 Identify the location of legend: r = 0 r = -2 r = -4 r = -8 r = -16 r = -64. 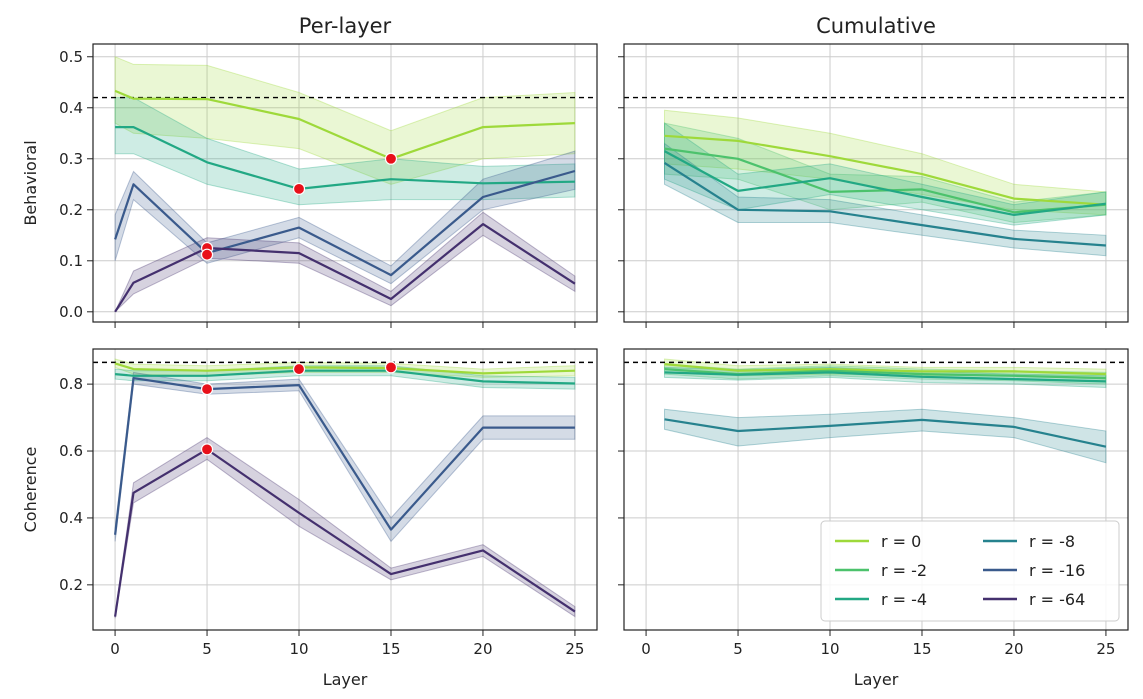
(970, 571).